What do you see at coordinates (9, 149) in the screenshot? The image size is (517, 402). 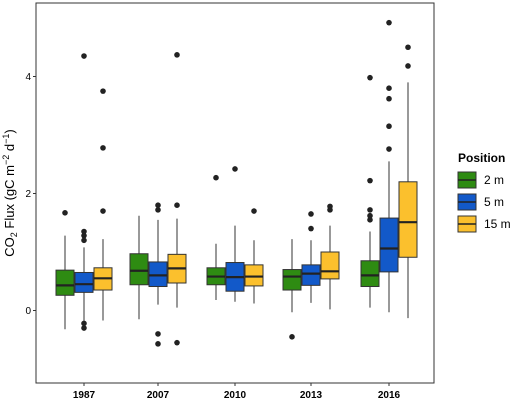 I see `y-axis-title-middle2: d` at bounding box center [9, 149].